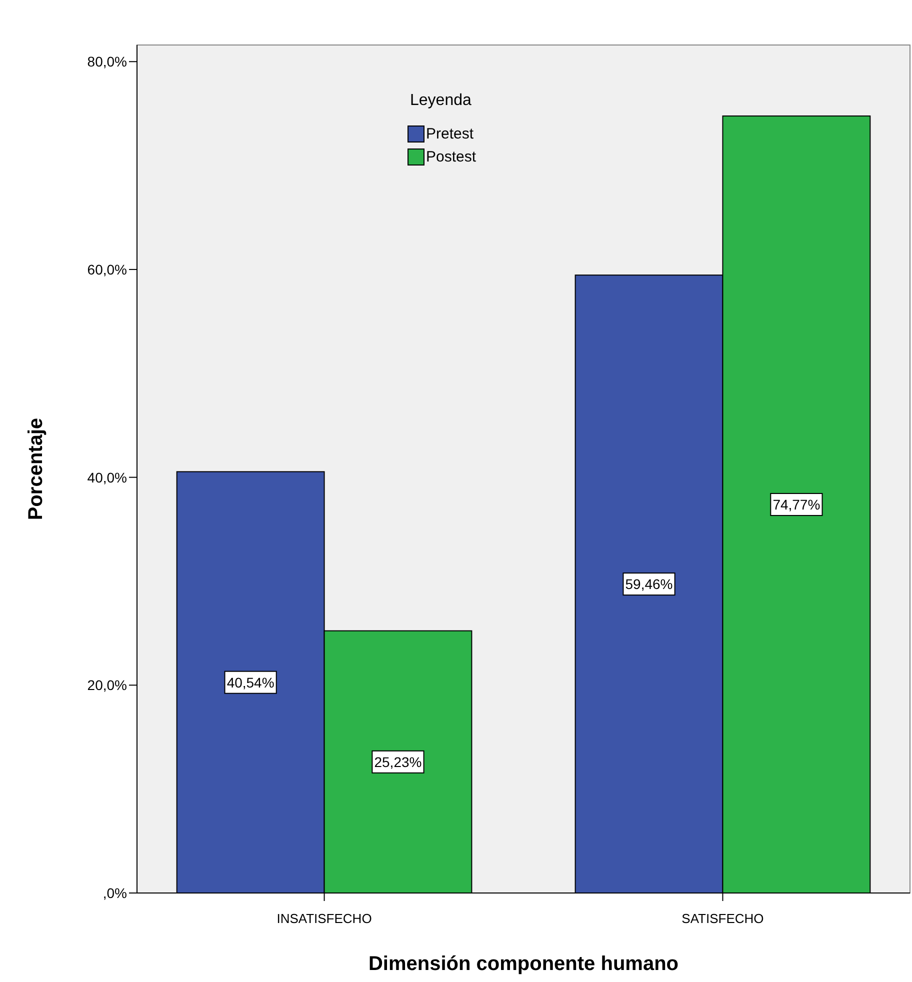 Image resolution: width=912 pixels, height=982 pixels. What do you see at coordinates (324, 918) in the screenshot?
I see `x-tick-label: INSATISFECHO` at bounding box center [324, 918].